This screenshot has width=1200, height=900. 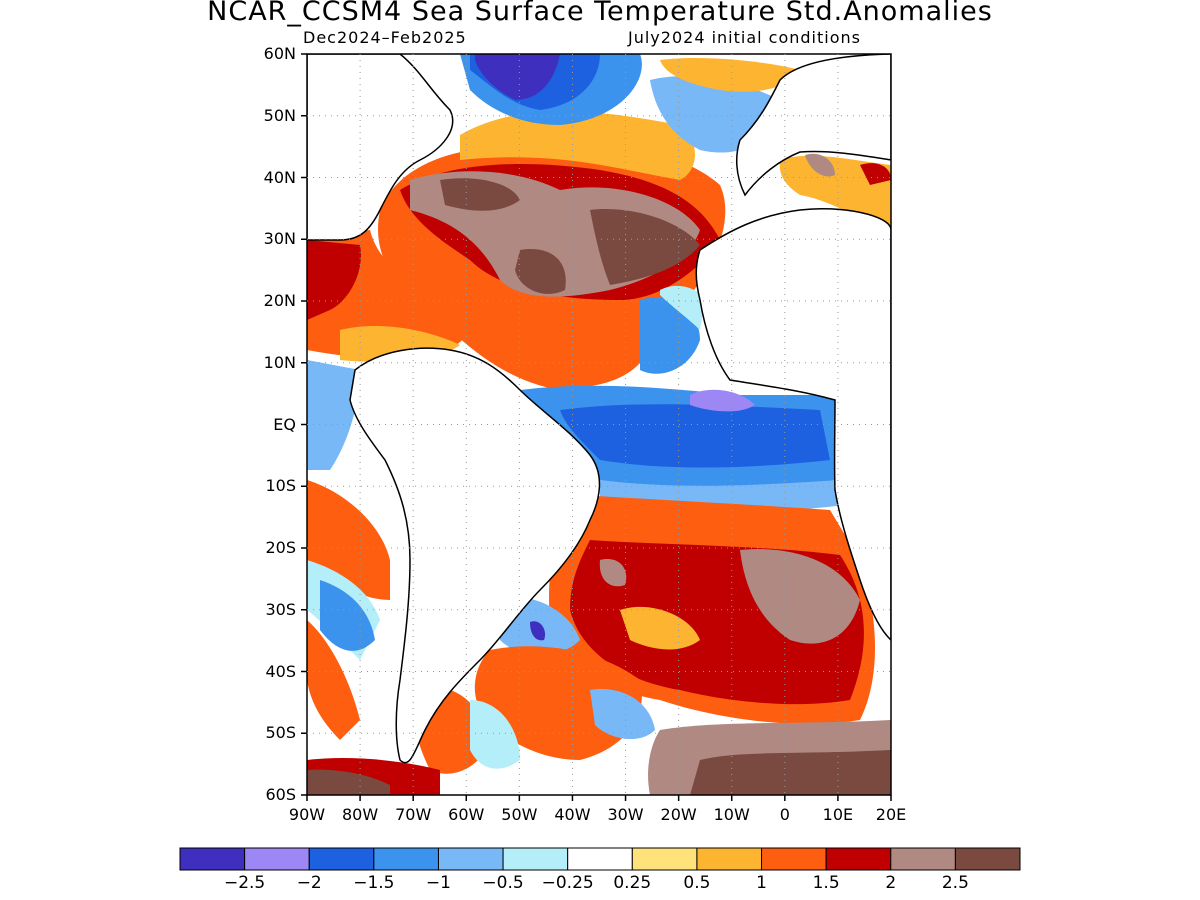 I want to click on colorbar, so click(x=600, y=859).